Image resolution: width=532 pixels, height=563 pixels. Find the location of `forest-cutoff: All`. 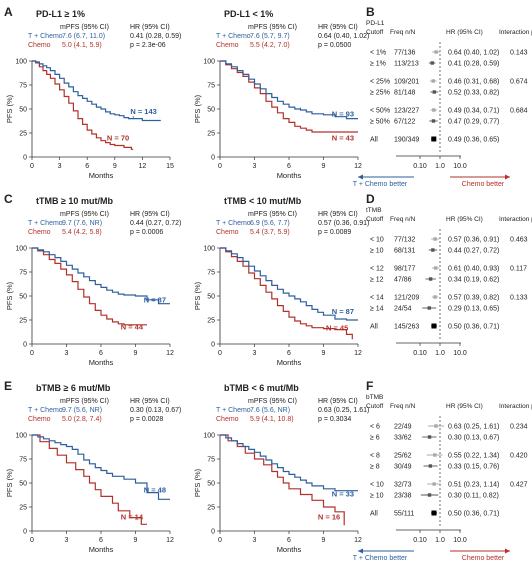

forest-cutoff: All is located at coordinates (374, 140).